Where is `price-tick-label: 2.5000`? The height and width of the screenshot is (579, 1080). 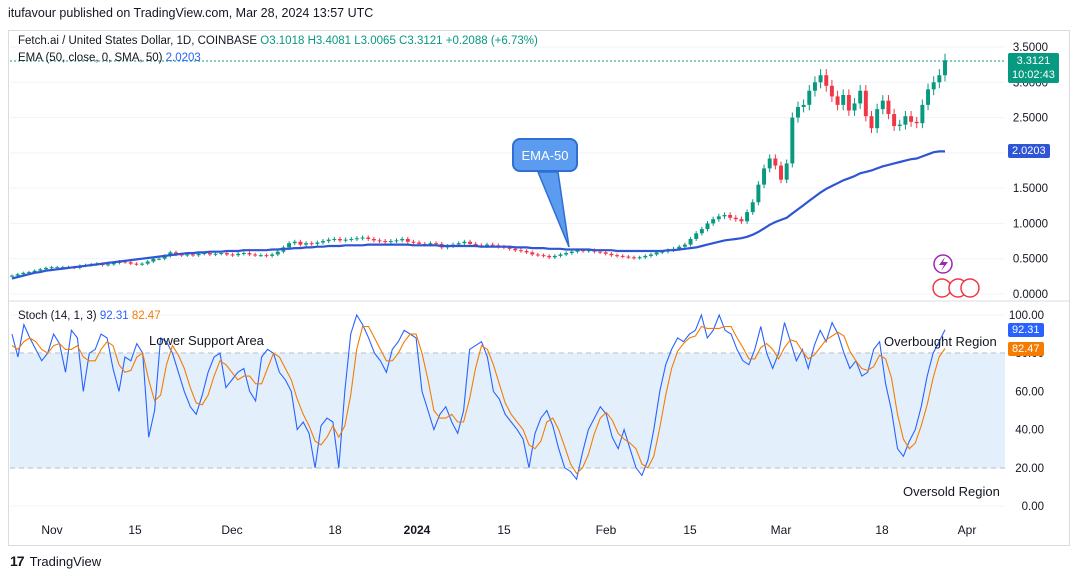
price-tick-label: 2.5000 is located at coordinates (1030, 119).